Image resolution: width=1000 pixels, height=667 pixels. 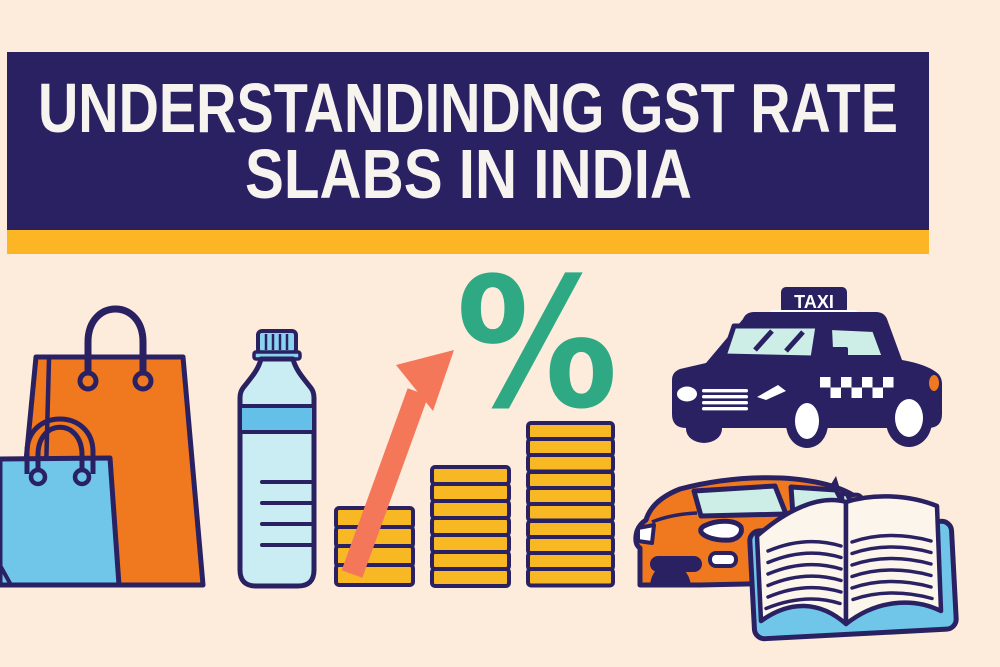 I want to click on taxi-sign-label: TAXI, so click(x=814, y=302).